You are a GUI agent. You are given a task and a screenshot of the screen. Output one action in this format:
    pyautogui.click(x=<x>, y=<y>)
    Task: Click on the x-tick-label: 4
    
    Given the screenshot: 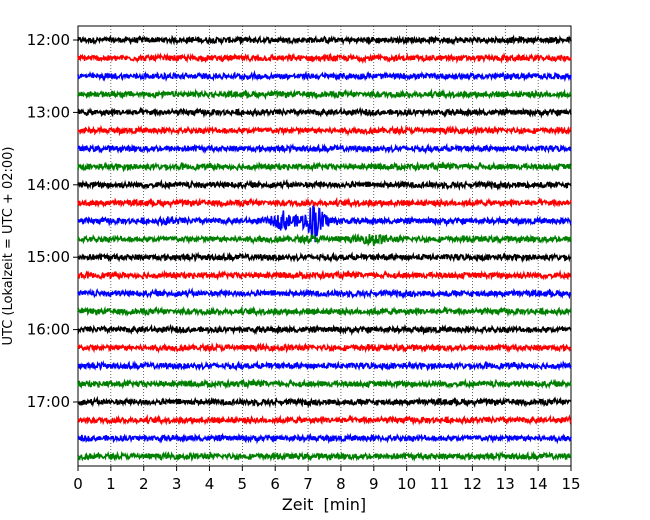 What is the action you would take?
    pyautogui.click(x=210, y=484)
    